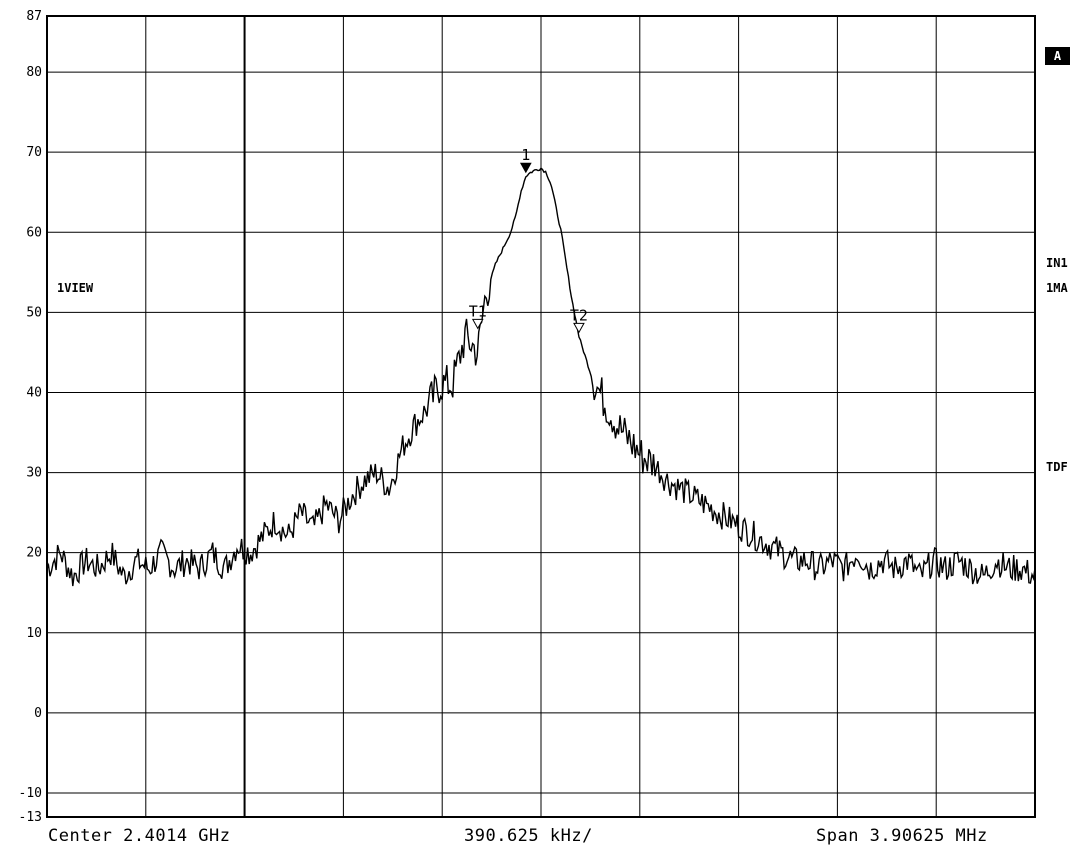  What do you see at coordinates (34, 152) in the screenshot?
I see `y-tick-label: 70` at bounding box center [34, 152].